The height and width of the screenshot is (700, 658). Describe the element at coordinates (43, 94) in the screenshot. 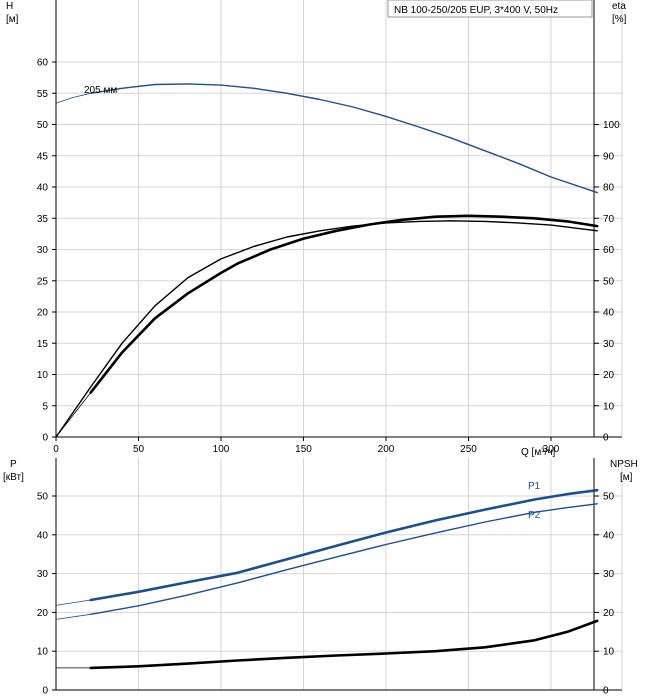

I see `left-tick-label: 55` at that location.